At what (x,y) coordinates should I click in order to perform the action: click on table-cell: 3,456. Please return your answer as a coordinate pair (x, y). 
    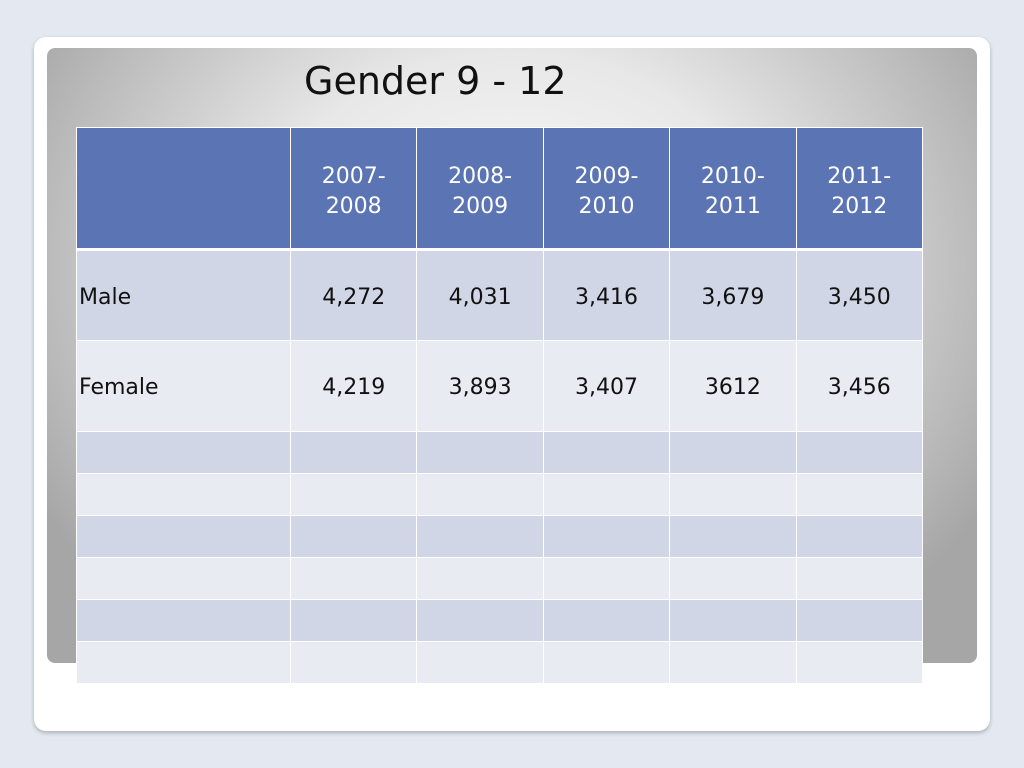
    Looking at the image, I should click on (859, 386).